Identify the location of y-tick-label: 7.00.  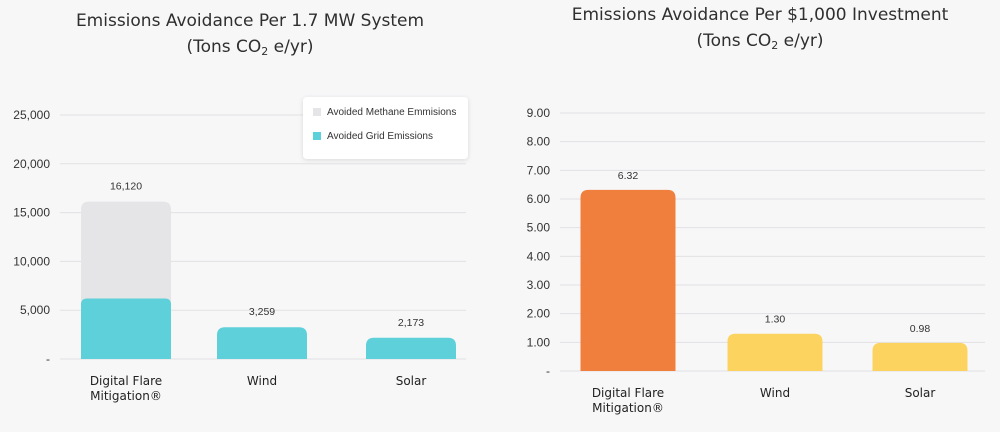
(539, 170).